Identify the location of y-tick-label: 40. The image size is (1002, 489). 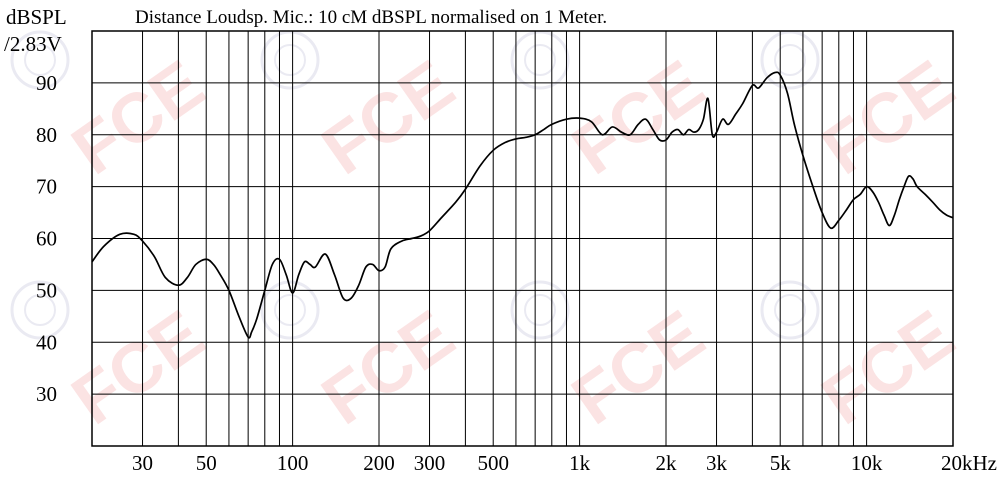
(46, 342).